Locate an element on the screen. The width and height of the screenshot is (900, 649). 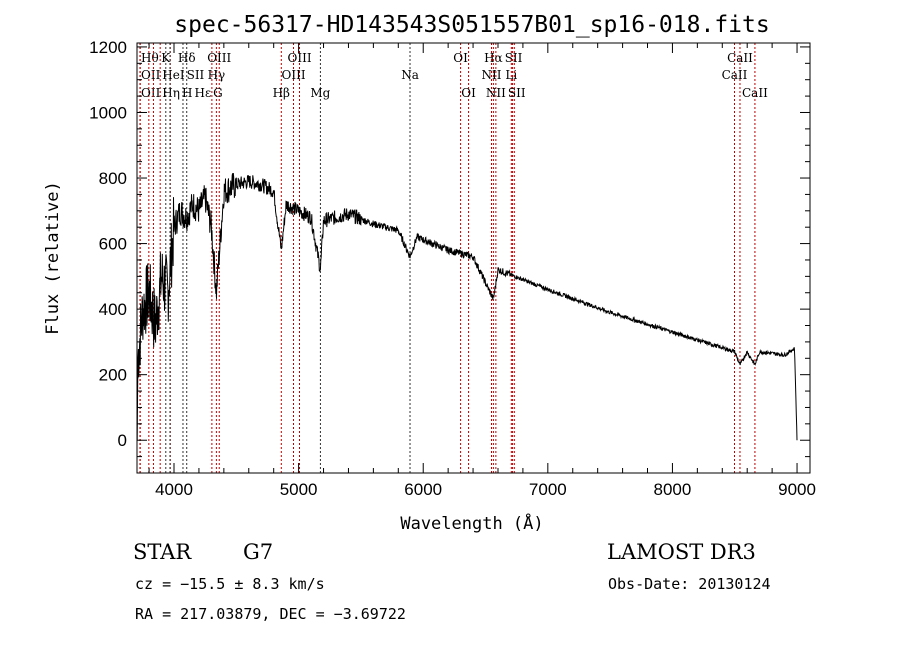
y-tick-label: 1200 is located at coordinates (108, 47).